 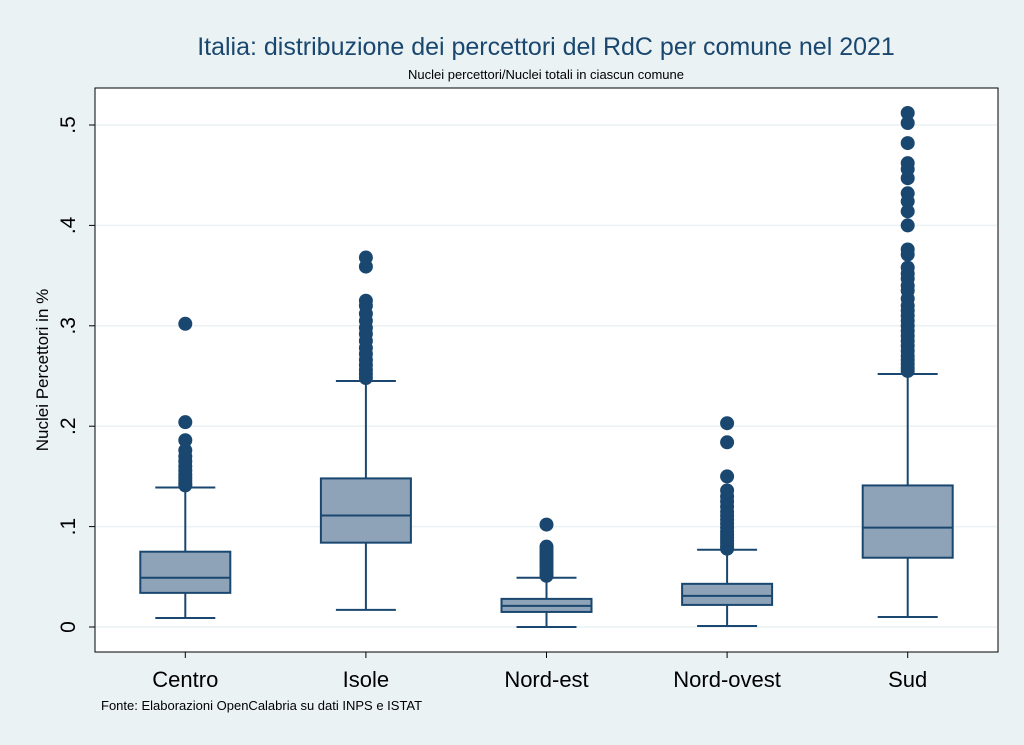 I want to click on x-tick-label: Nord-ovest, so click(x=727, y=679).